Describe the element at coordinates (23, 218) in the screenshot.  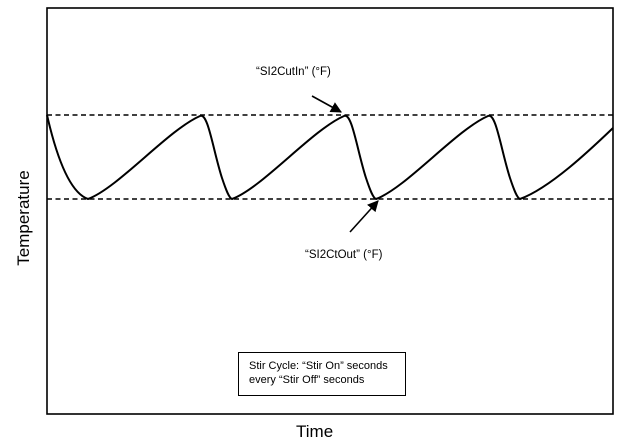
I see `y-axis-label: Temperature` at that location.